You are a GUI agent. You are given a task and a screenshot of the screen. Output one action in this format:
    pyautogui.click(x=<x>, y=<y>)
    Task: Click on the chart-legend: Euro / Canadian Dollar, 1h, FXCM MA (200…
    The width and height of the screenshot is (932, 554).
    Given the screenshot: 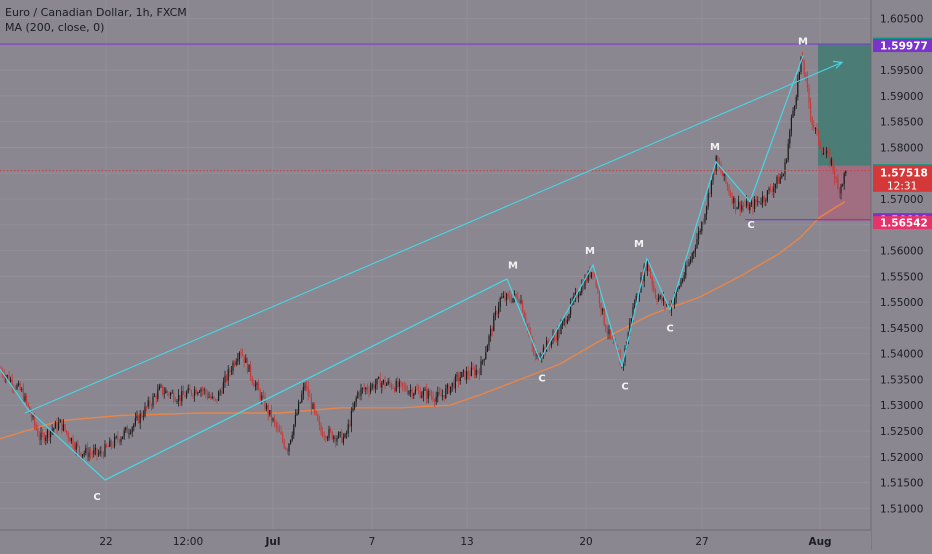 What is the action you would take?
    pyautogui.click(x=96, y=20)
    